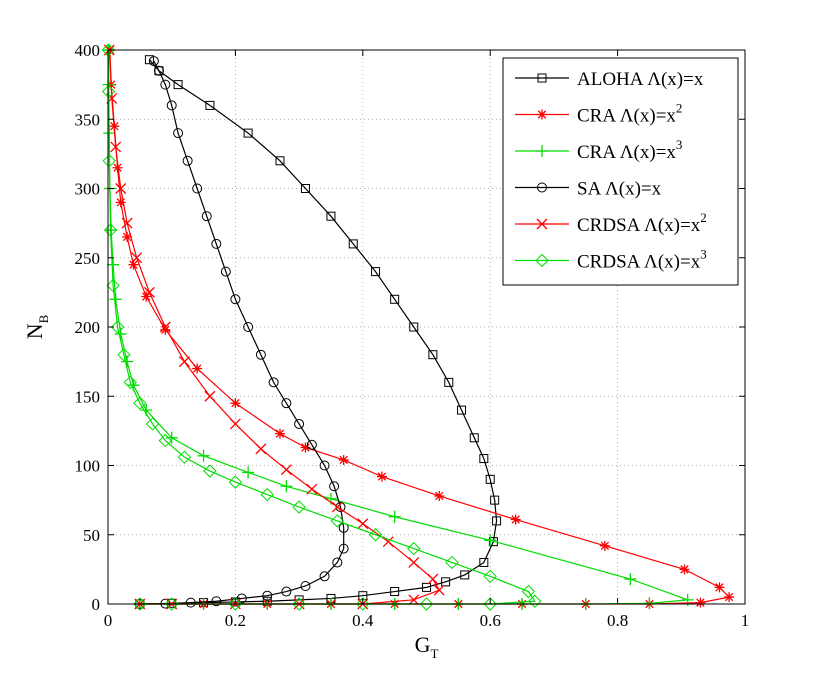  Describe the element at coordinates (629, 150) in the screenshot. I see `legend-label: CRA Λ(x)=x3` at that location.